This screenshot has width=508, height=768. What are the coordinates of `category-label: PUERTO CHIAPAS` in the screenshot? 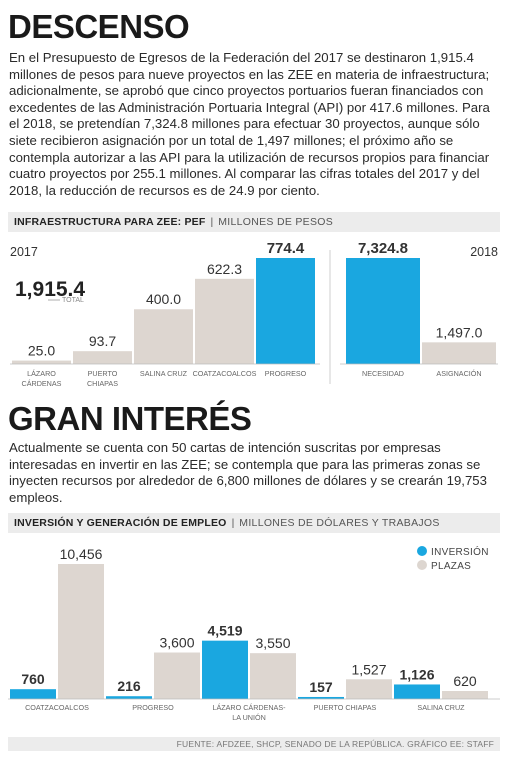 It's located at (345, 707).